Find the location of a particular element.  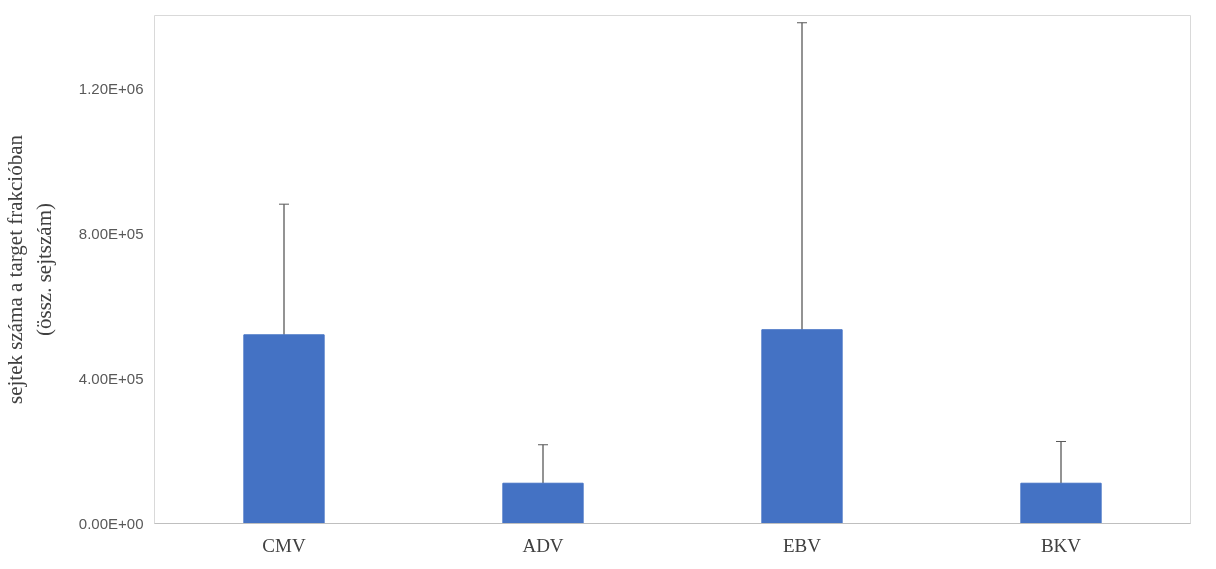

y-tick-label: 8.00E+05 is located at coordinates (111, 233).